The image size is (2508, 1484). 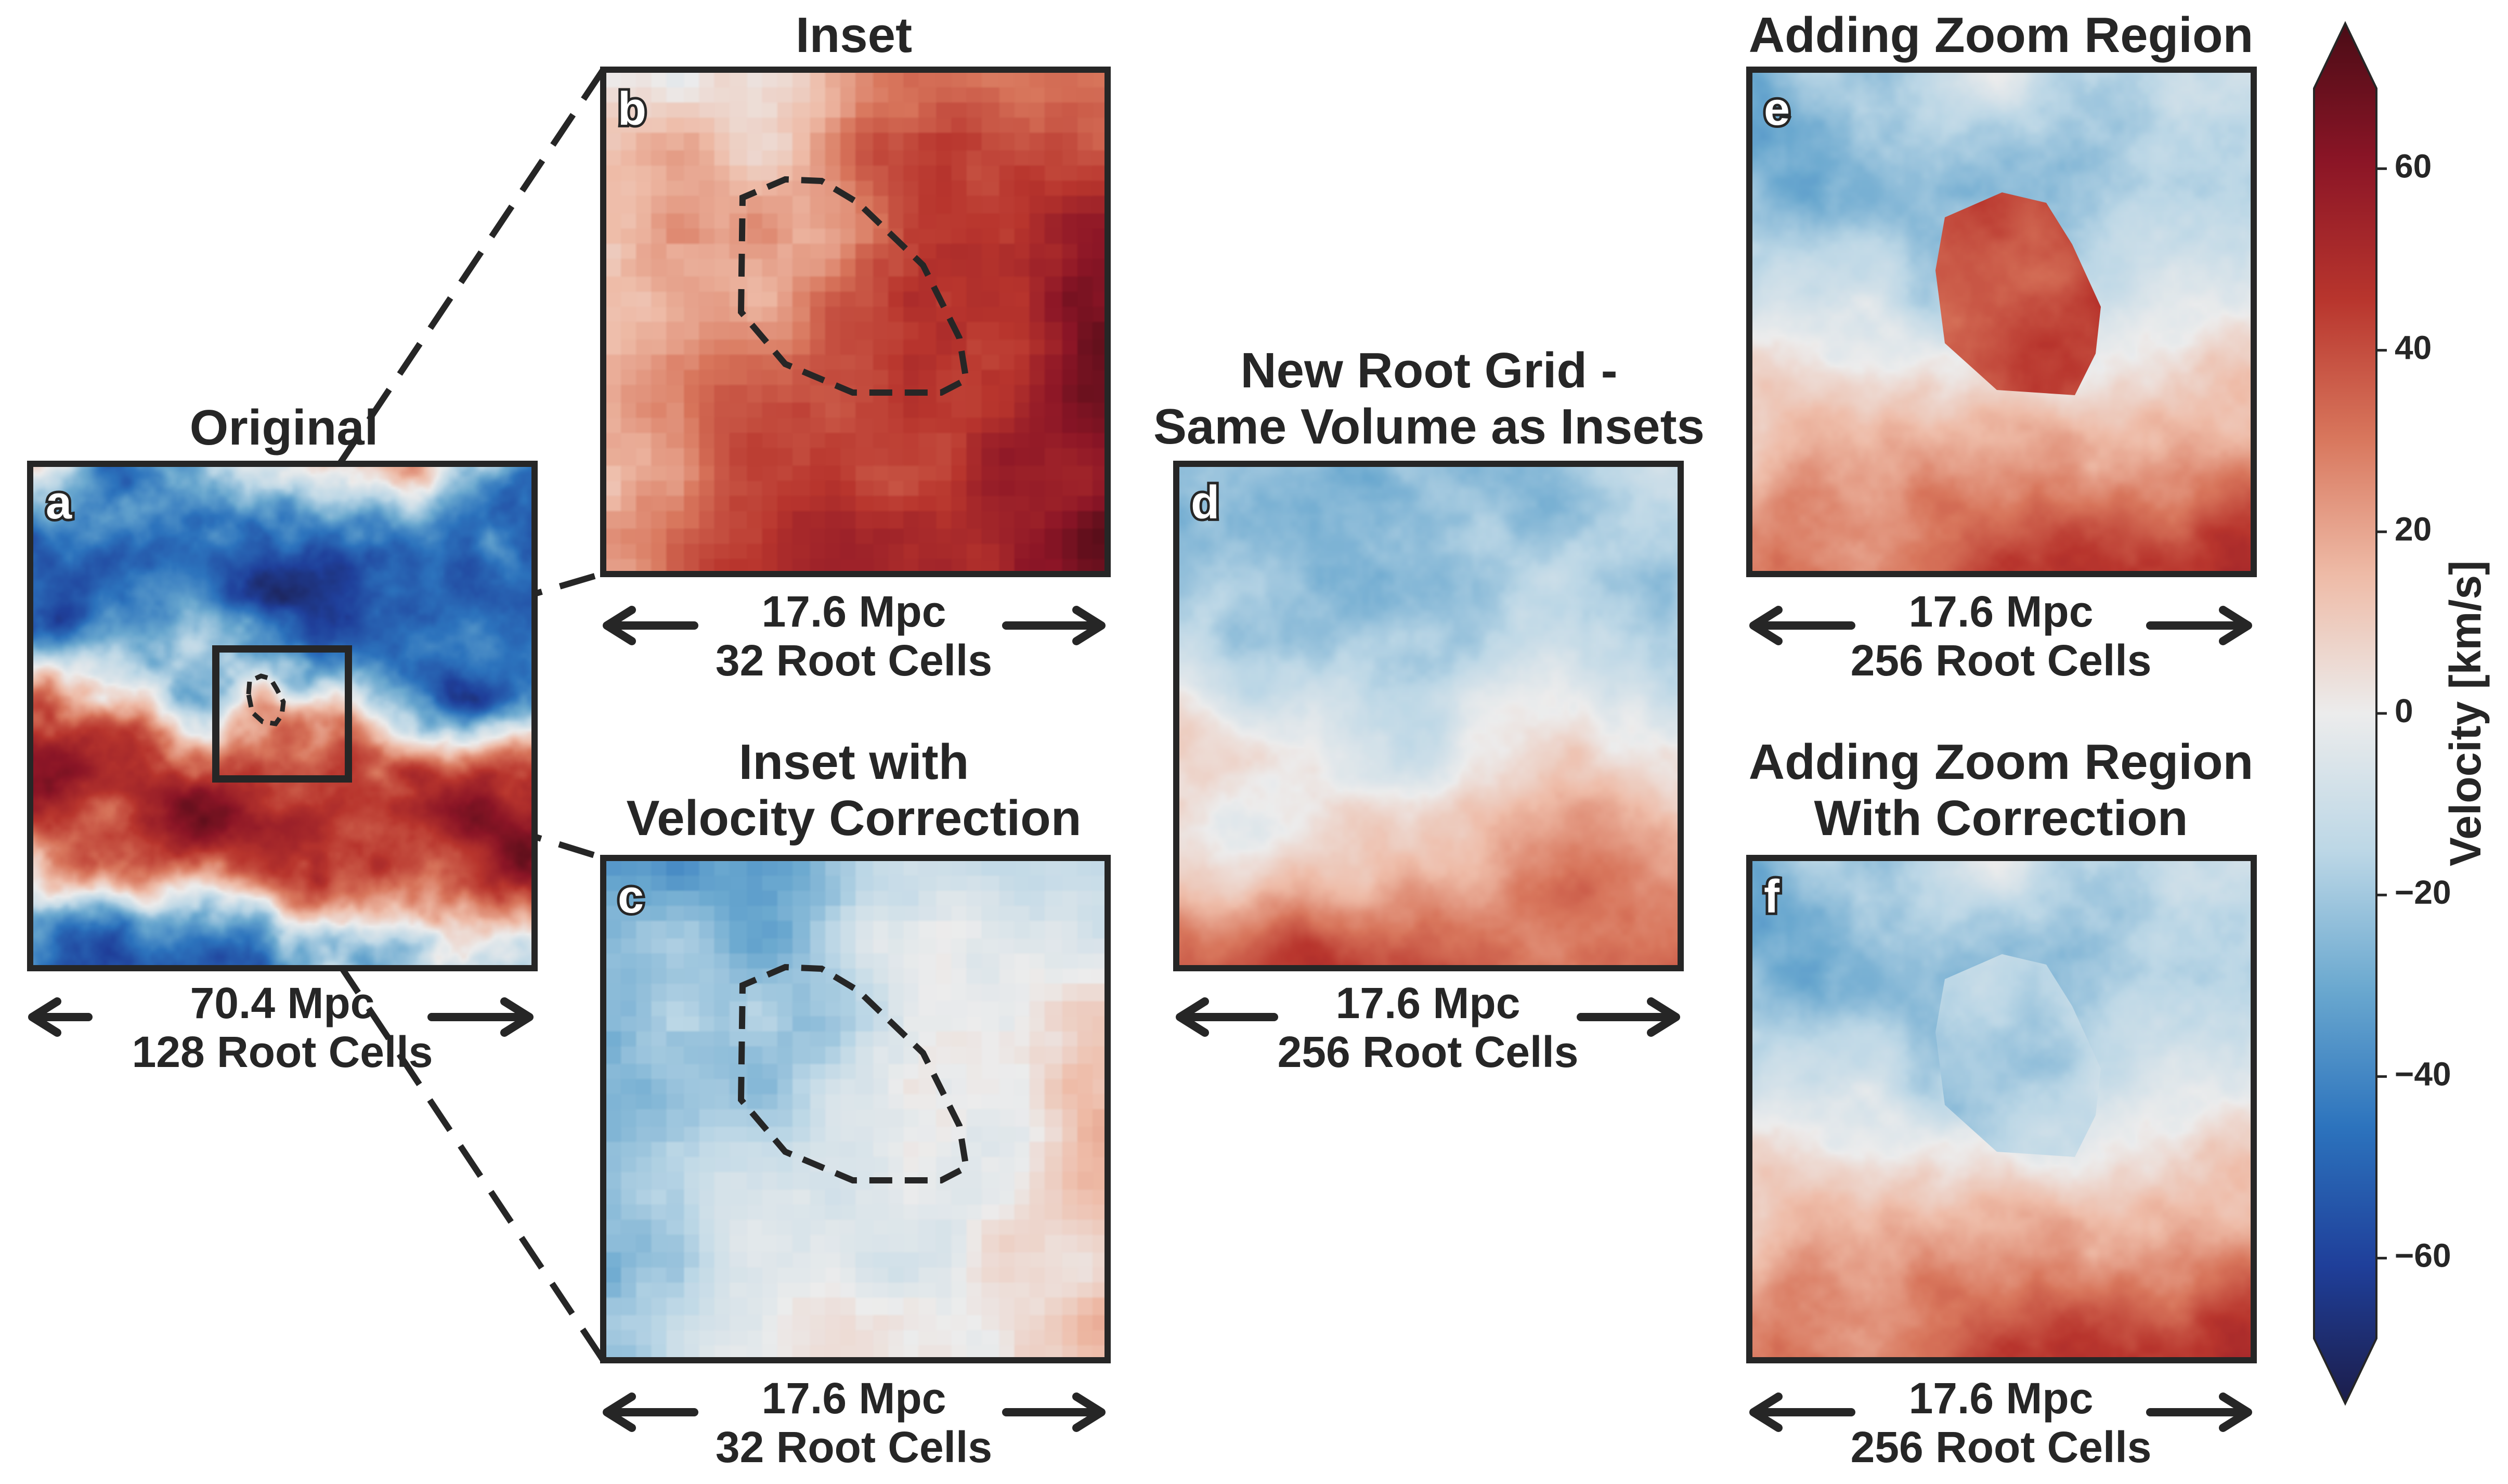 I want to click on colorbar-tick-label: −60, so click(x=2423, y=1255).